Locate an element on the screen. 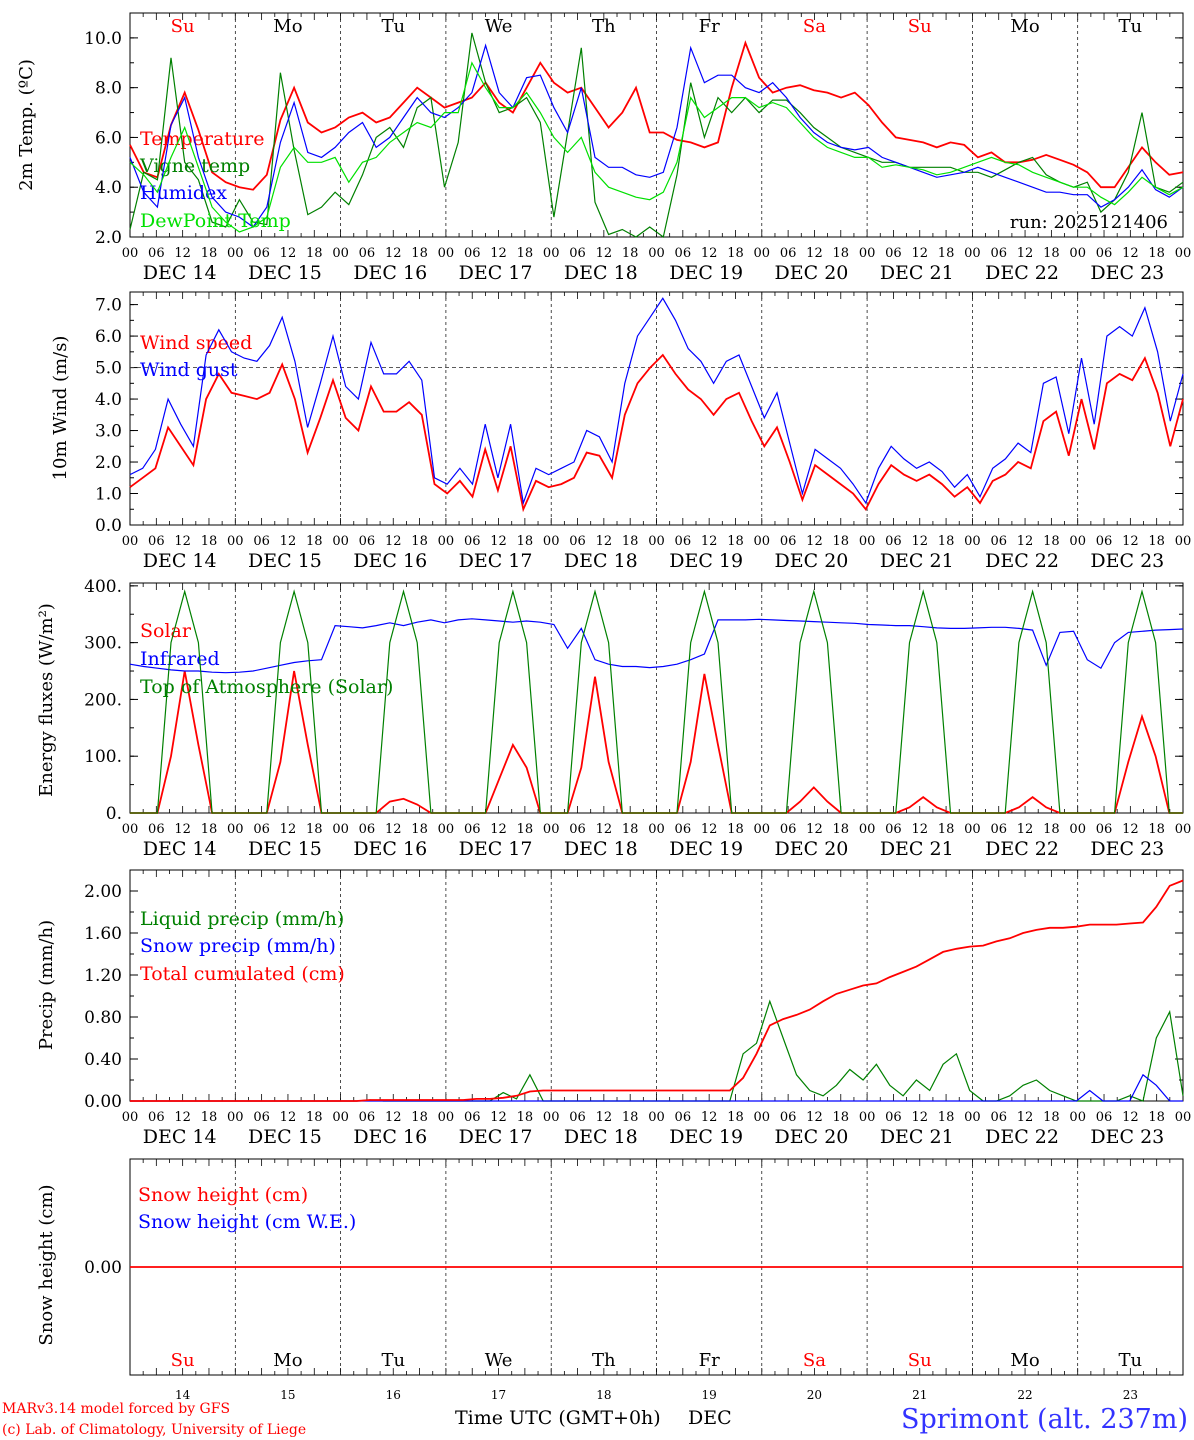 Image resolution: width=1194 pixels, height=1440 pixels. day-number-label: 17 is located at coordinates (498, 1395).